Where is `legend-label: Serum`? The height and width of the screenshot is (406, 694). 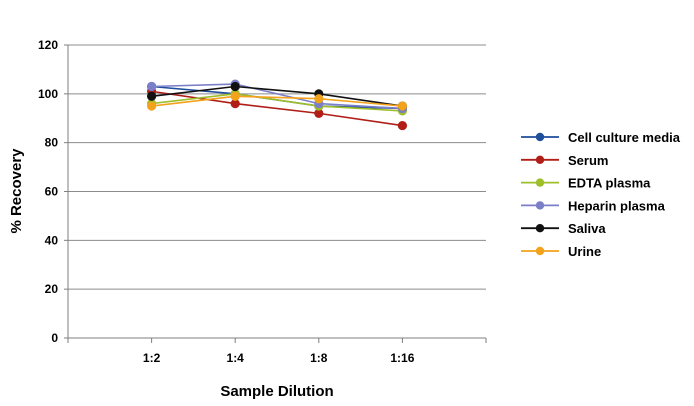 legend-label: Serum is located at coordinates (588, 160).